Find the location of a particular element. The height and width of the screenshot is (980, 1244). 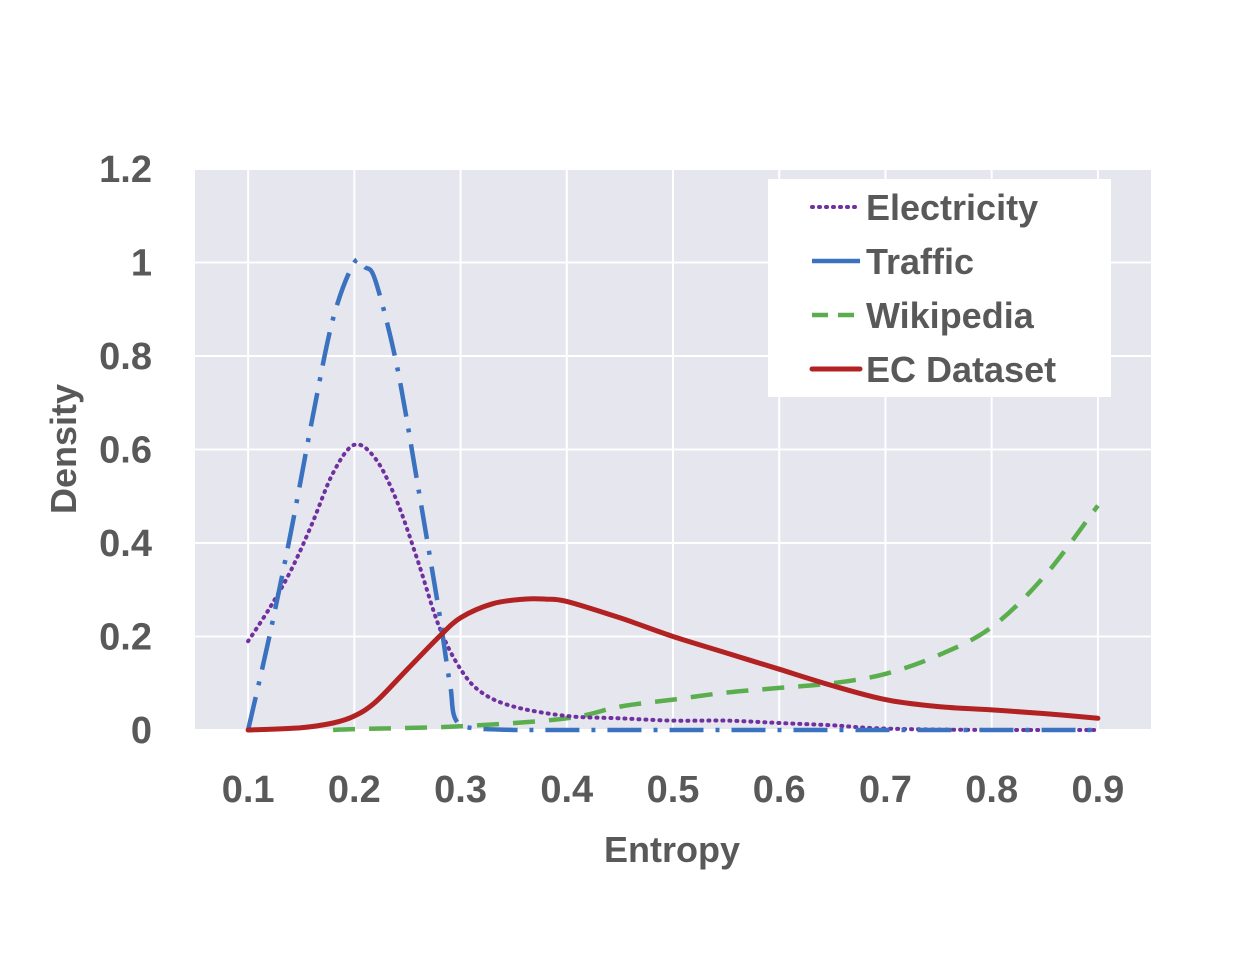

y-tick-labels: 0 0.2 0.4 0.6 0.8 1 1.2 is located at coordinates (125, 450).